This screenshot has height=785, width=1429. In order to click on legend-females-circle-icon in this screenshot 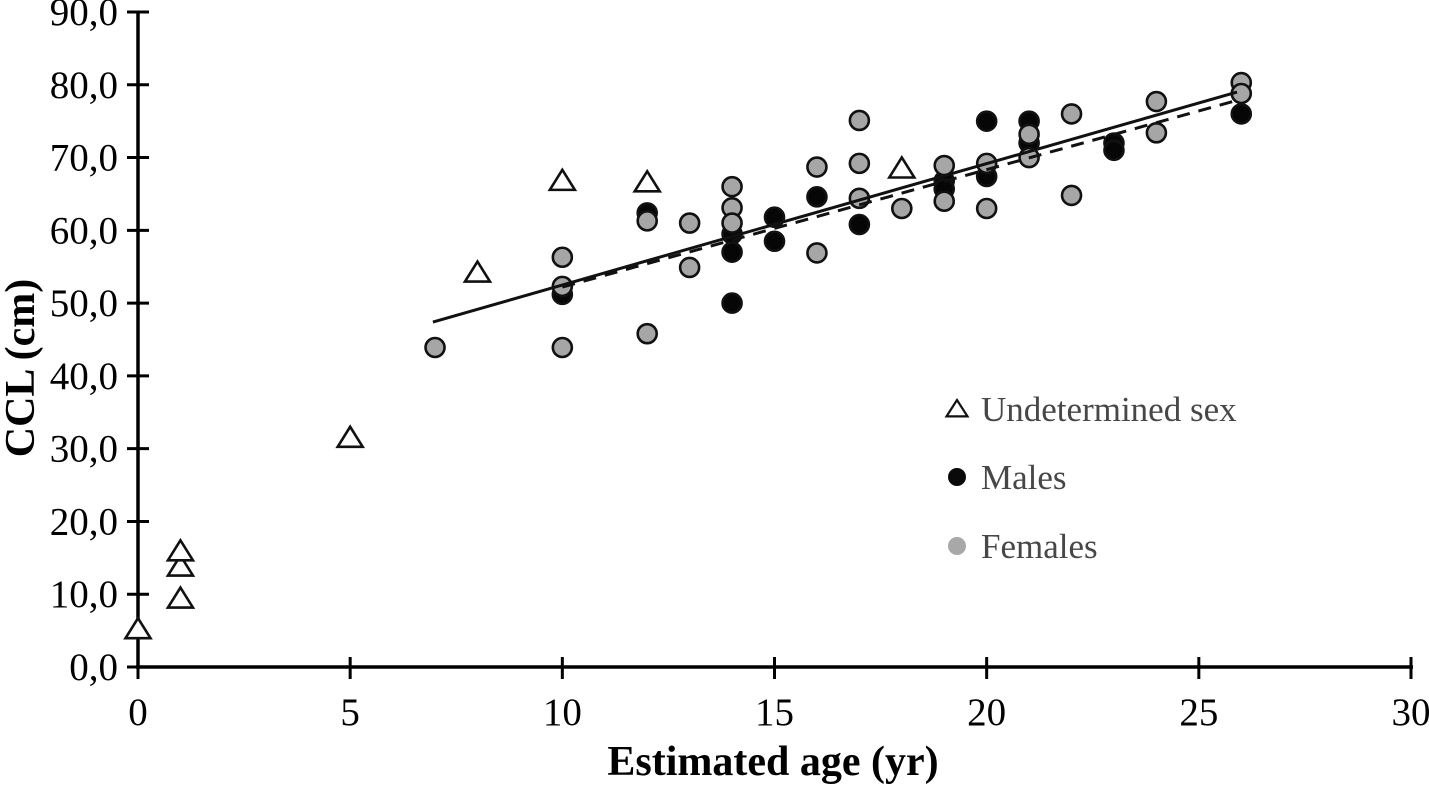, I will do `click(957, 546)`.